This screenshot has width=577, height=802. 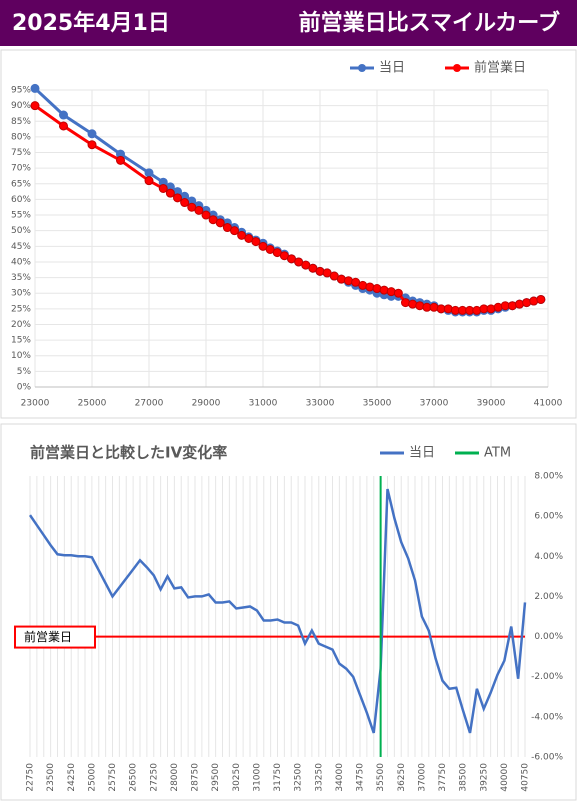 What do you see at coordinates (21, 231) in the screenshot?
I see `y-tick-label: 50%` at bounding box center [21, 231].